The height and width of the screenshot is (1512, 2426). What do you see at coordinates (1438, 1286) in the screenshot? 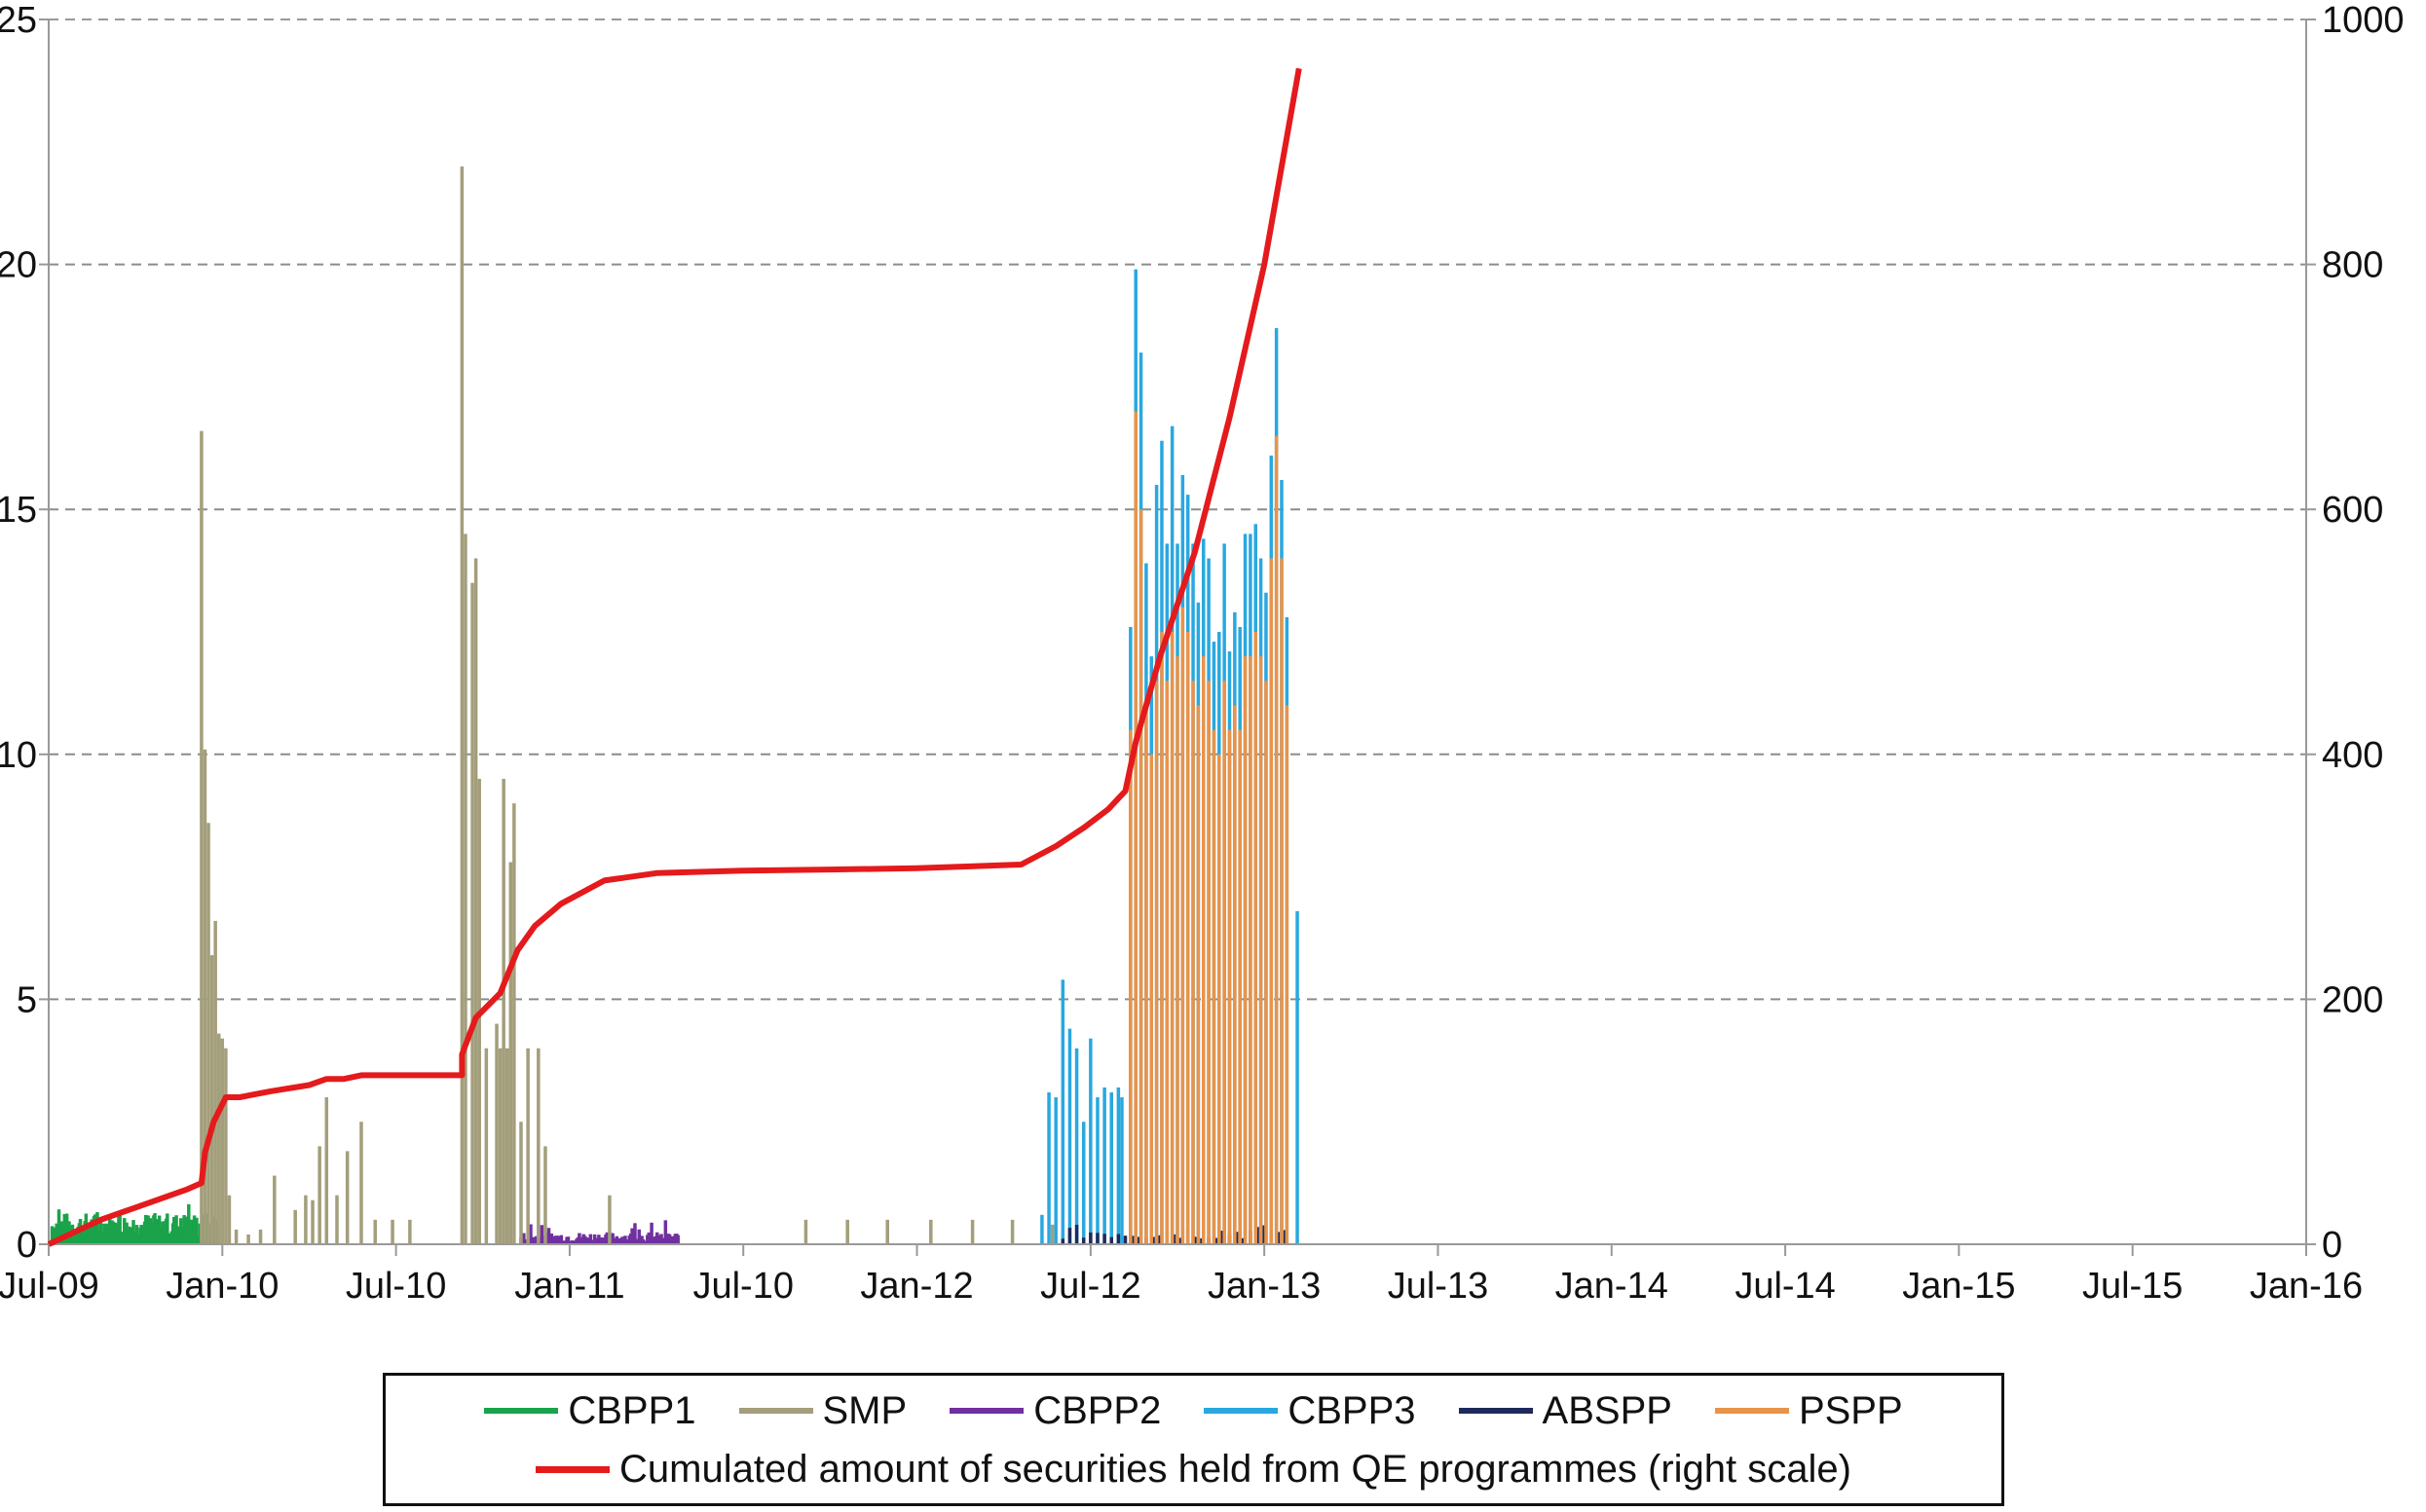
I see `x-tick-label: Jul-13` at bounding box center [1438, 1286].